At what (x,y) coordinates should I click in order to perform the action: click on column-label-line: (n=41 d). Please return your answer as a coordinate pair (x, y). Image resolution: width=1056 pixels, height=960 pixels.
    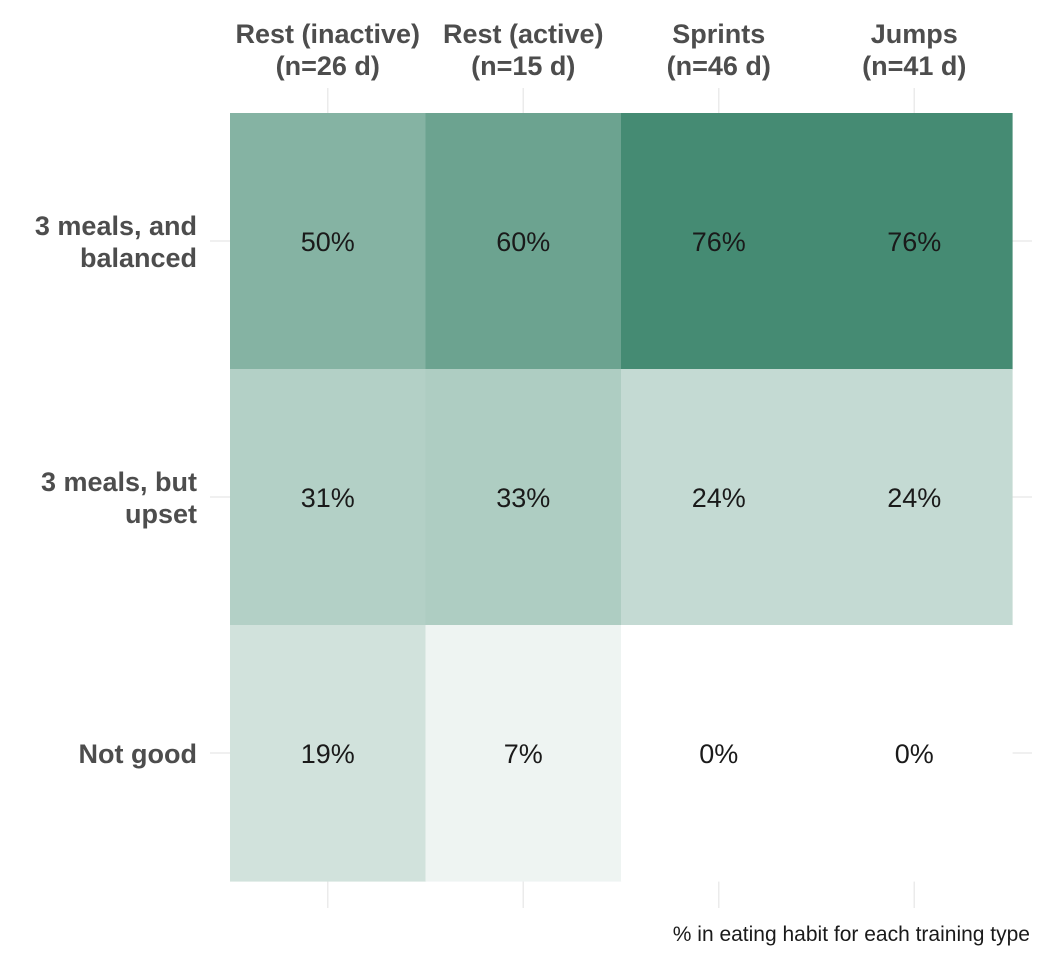
    Looking at the image, I should click on (914, 66).